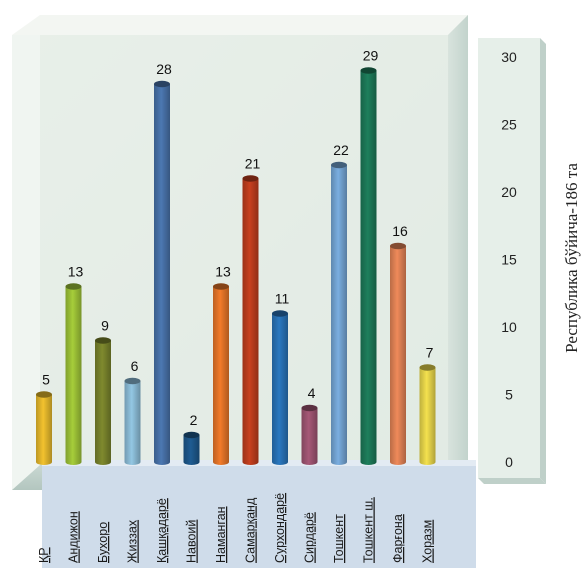 The width and height of the screenshot is (585, 571). I want to click on value-label: 28, so click(164, 69).